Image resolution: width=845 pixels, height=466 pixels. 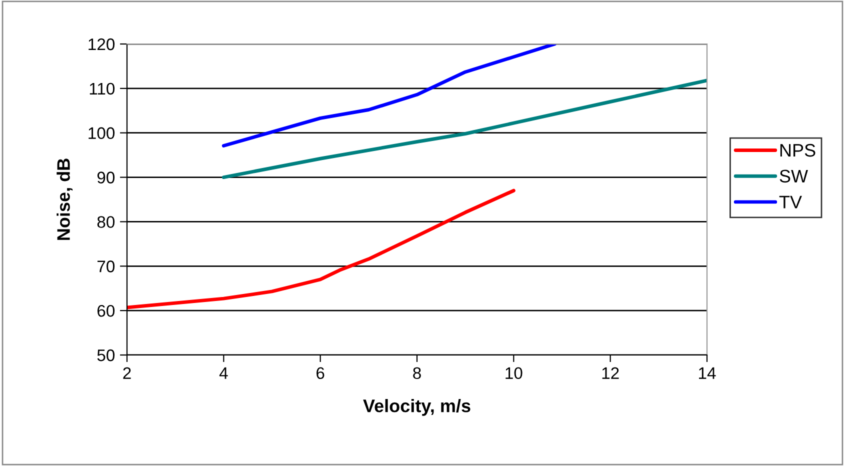 What do you see at coordinates (106, 355) in the screenshot?
I see `y-tick-label: 50` at bounding box center [106, 355].